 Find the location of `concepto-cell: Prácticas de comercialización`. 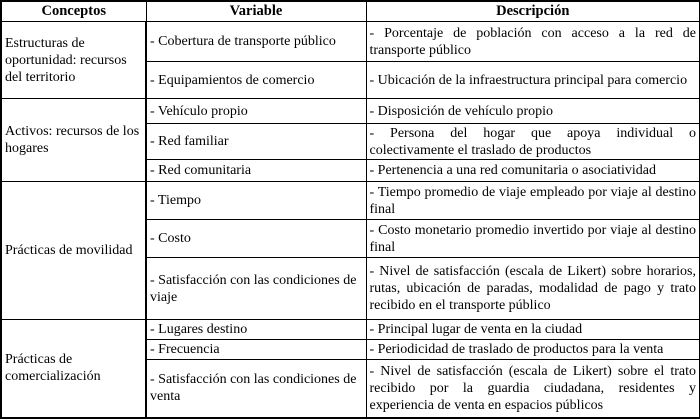

concepto-cell: Prácticas de comercialización is located at coordinates (73, 369).